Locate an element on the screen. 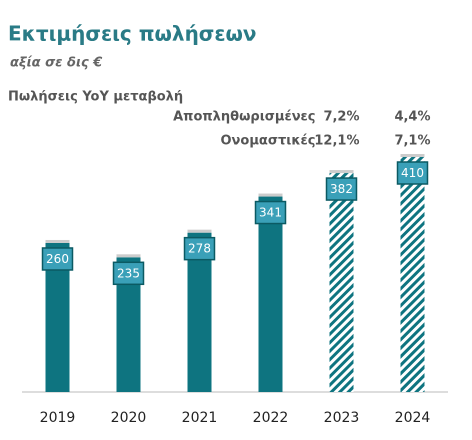  value-label: 278 is located at coordinates (199, 249).